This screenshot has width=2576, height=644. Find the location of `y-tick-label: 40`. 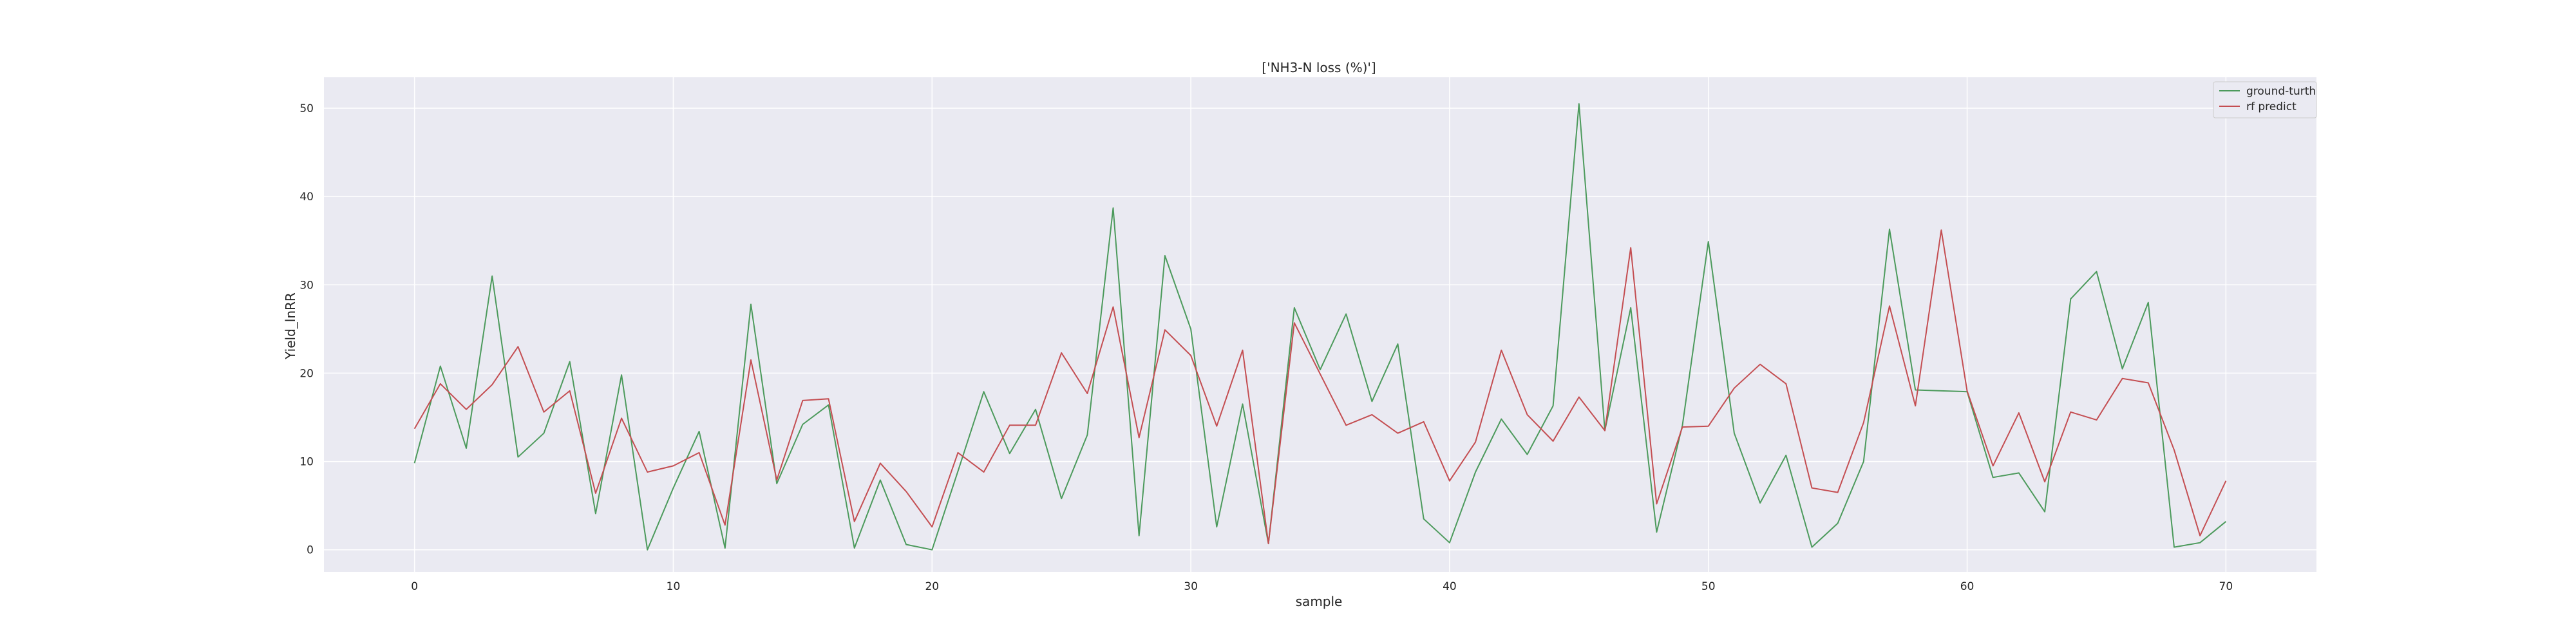

y-tick-label: 40 is located at coordinates (306, 198).